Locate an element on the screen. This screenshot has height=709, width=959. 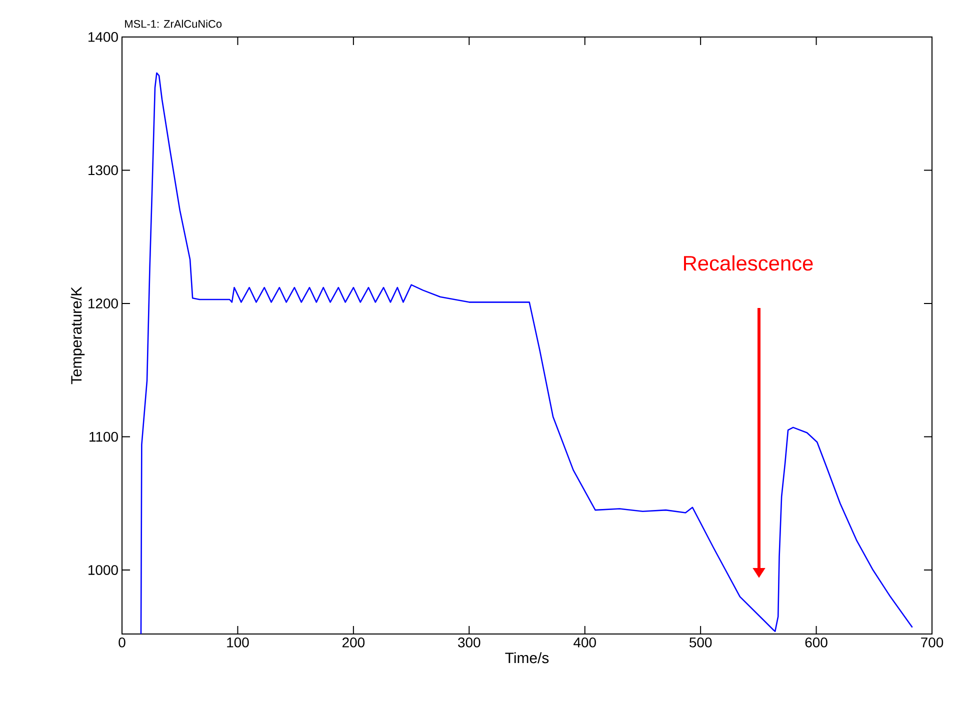
y-tick-label: 1000 is located at coordinates (103, 570).